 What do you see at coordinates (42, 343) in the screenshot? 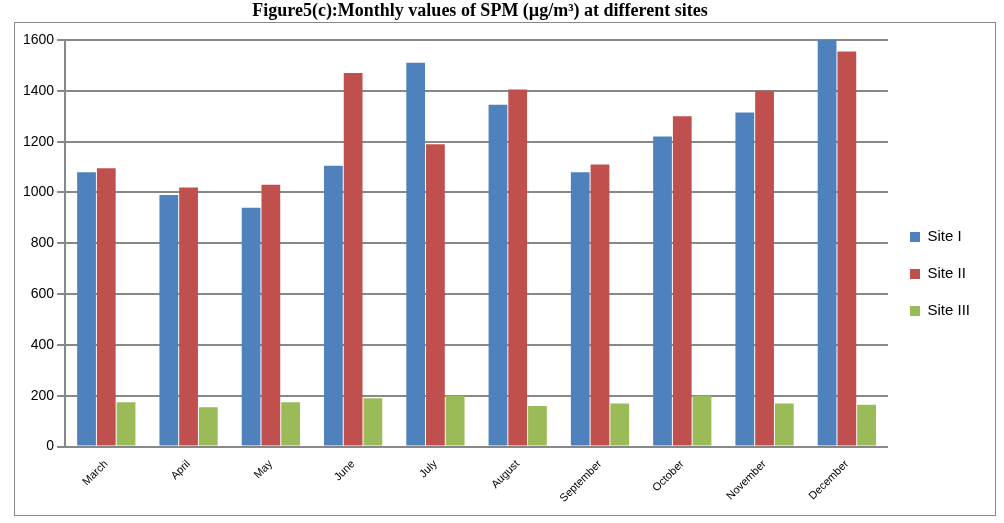
I see `y-tick-label: 400` at bounding box center [42, 343].